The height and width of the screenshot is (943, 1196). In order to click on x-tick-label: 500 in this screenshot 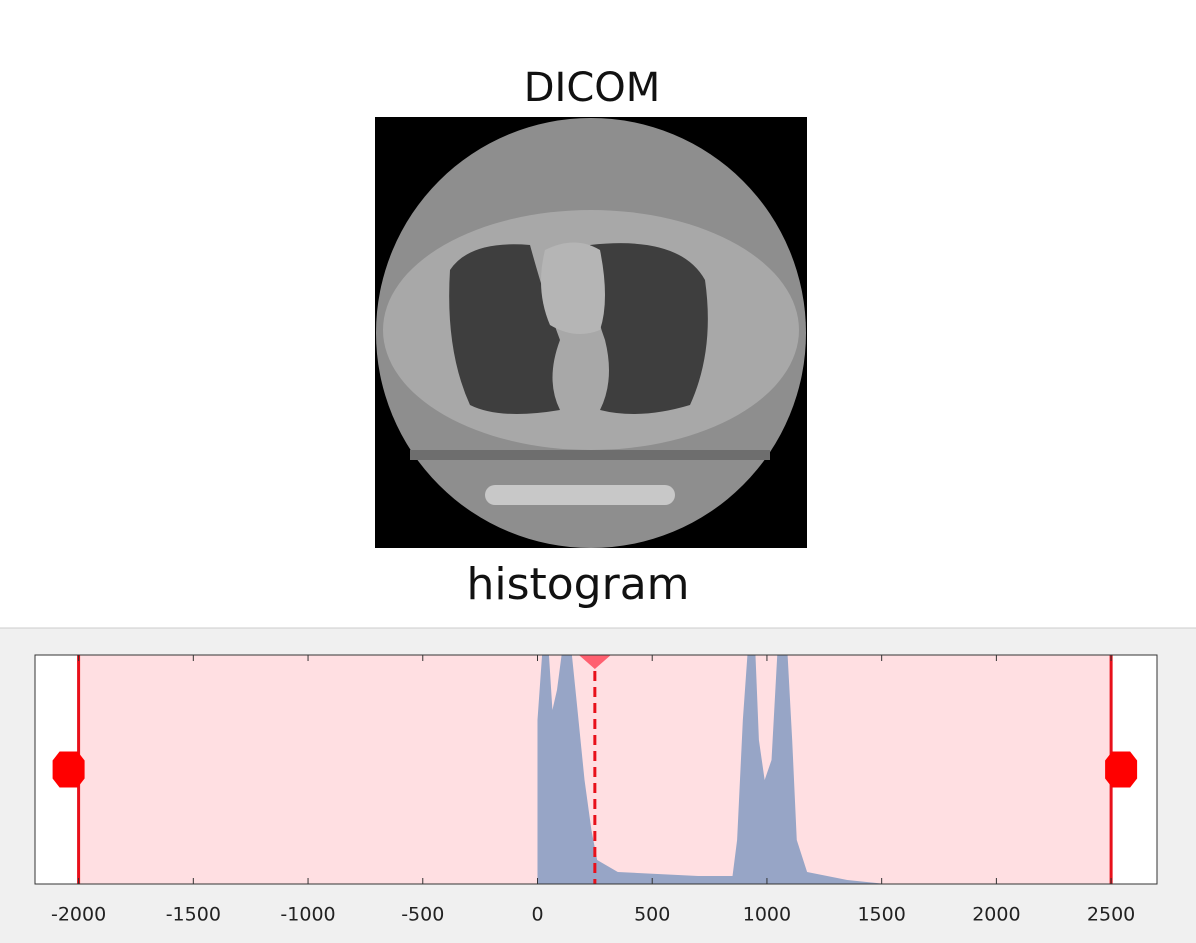, I will do `click(652, 915)`.